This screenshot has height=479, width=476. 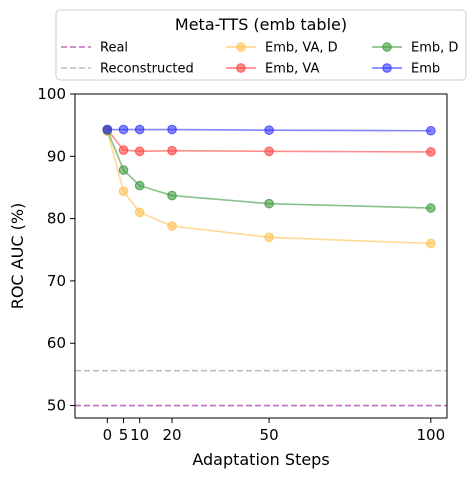 I want to click on legend-item-emb: Emb, so click(x=406, y=69).